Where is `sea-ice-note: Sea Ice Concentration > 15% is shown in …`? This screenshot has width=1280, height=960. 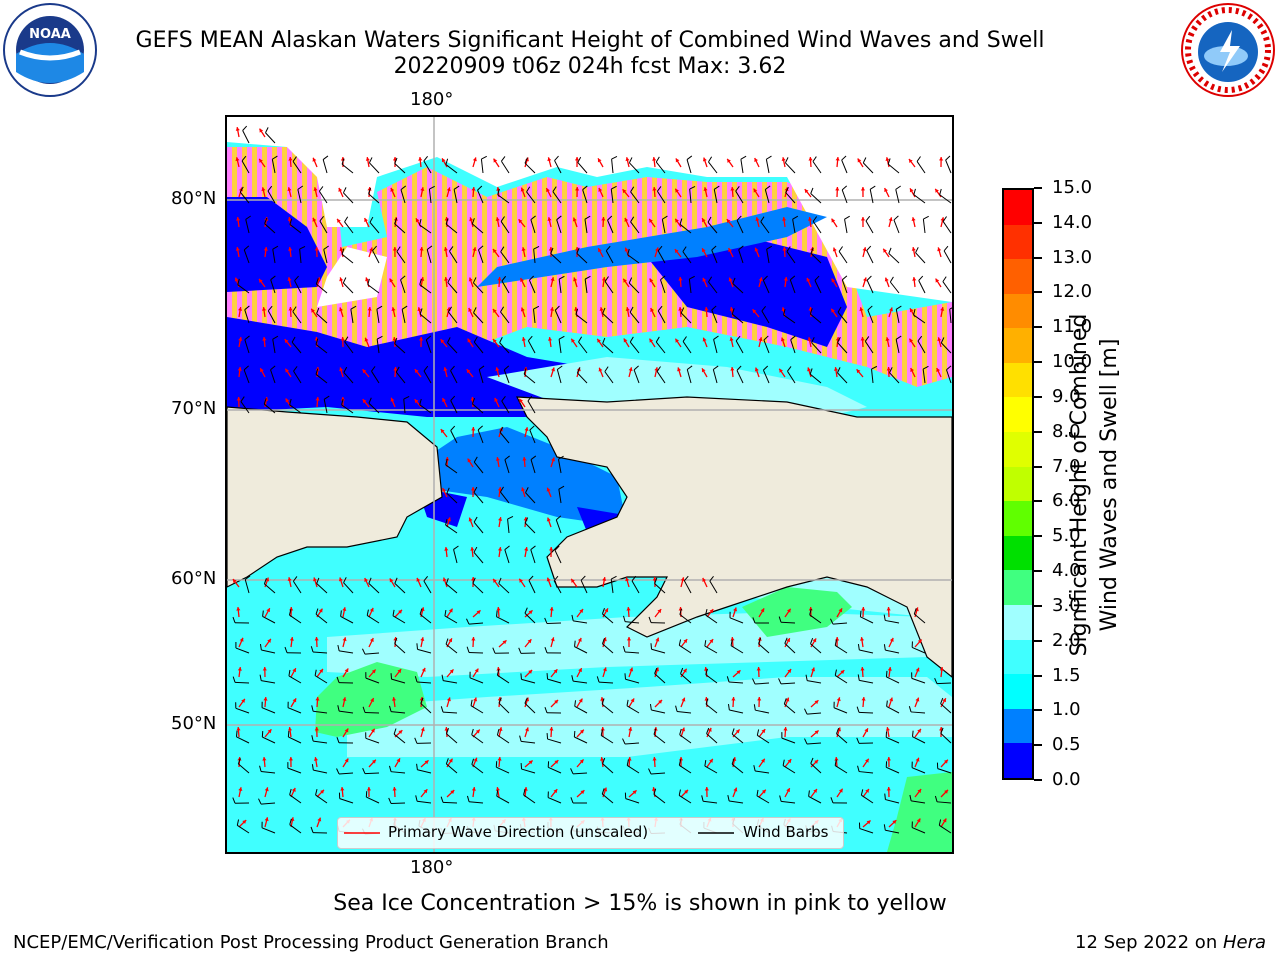 sea-ice-note: Sea Ice Concentration > 15% is shown in … is located at coordinates (640, 903).